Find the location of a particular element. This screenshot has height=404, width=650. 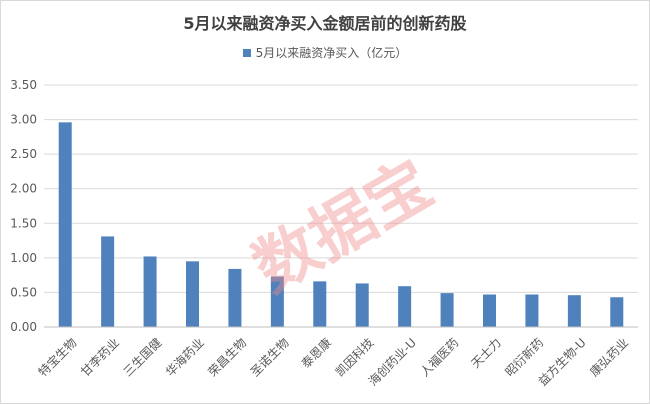

y-tick-label: 3.50 is located at coordinates (23, 85).